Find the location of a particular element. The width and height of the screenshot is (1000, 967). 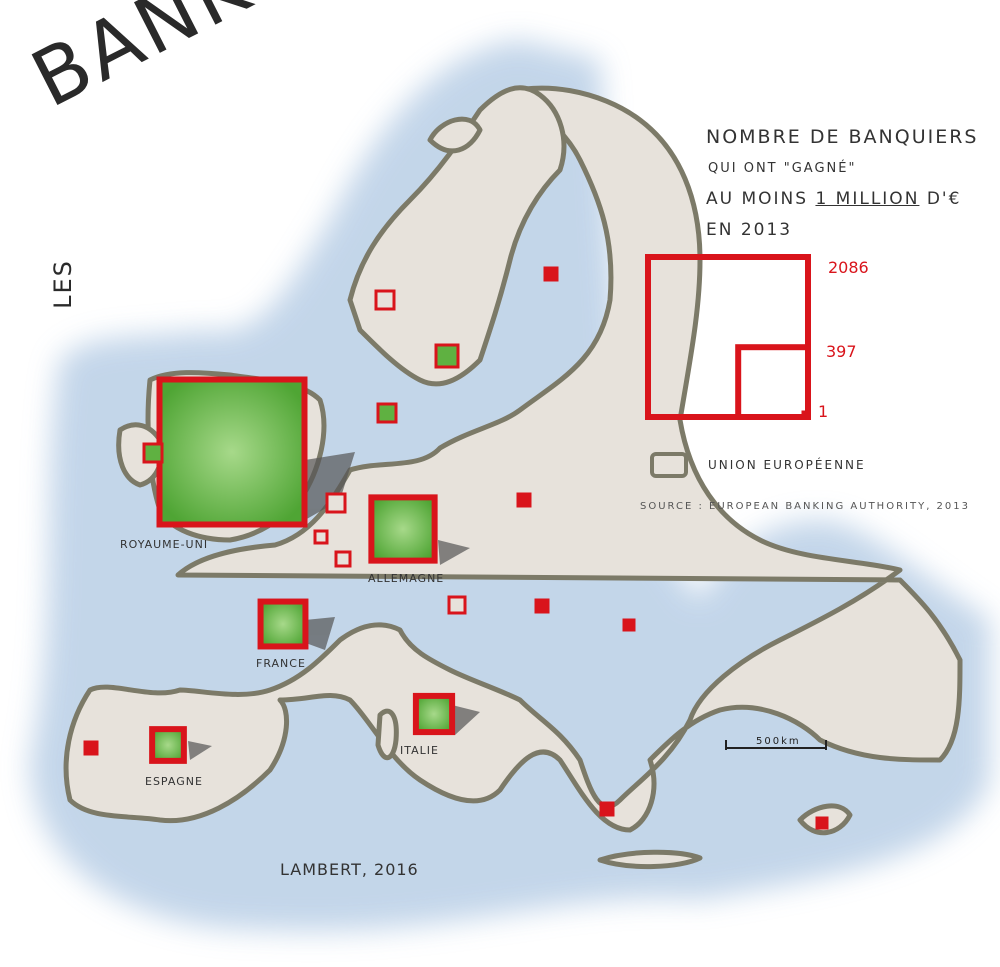

marker-poland is located at coordinates (524, 500).